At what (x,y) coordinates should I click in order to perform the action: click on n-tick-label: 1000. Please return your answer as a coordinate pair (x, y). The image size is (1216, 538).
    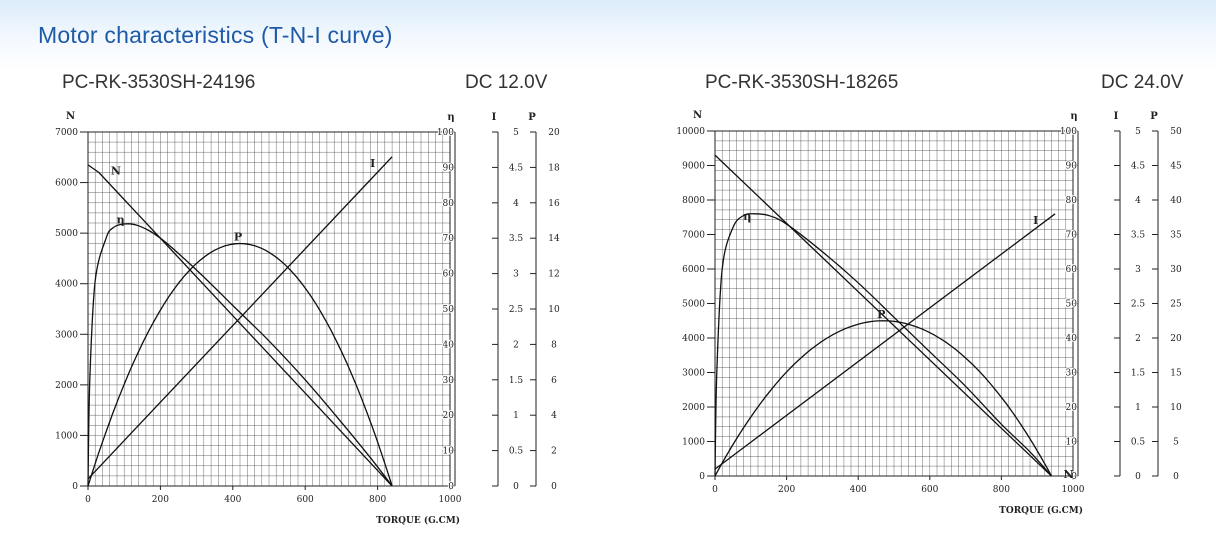
    Looking at the image, I should click on (693, 443).